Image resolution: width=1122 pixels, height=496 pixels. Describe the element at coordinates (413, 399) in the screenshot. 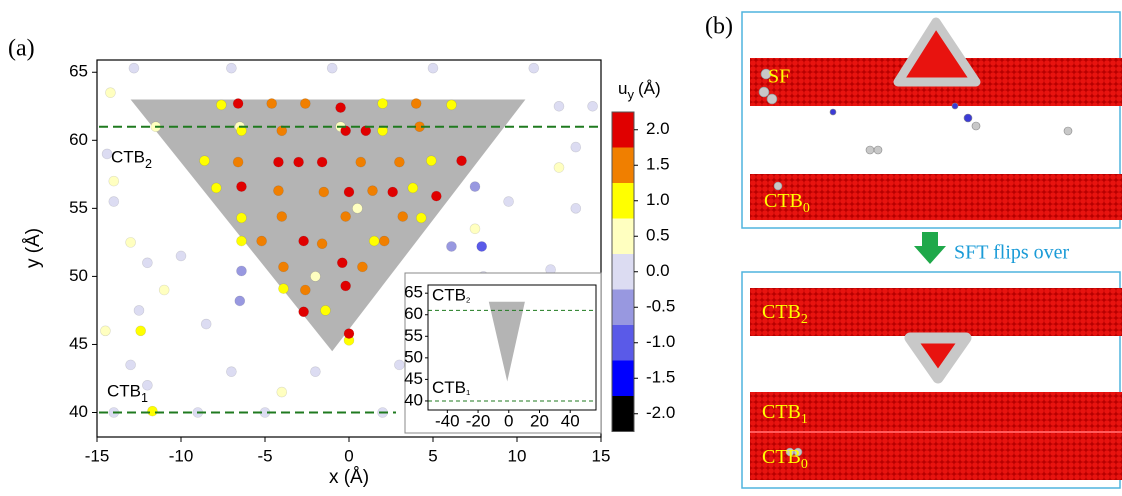

I see `inset-y-tick-label: 40` at that location.